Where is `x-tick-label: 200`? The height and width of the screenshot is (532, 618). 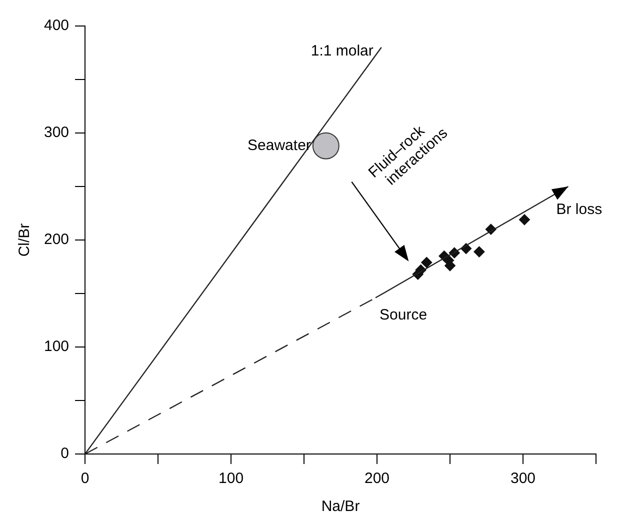 x-tick-label: 200 is located at coordinates (377, 479).